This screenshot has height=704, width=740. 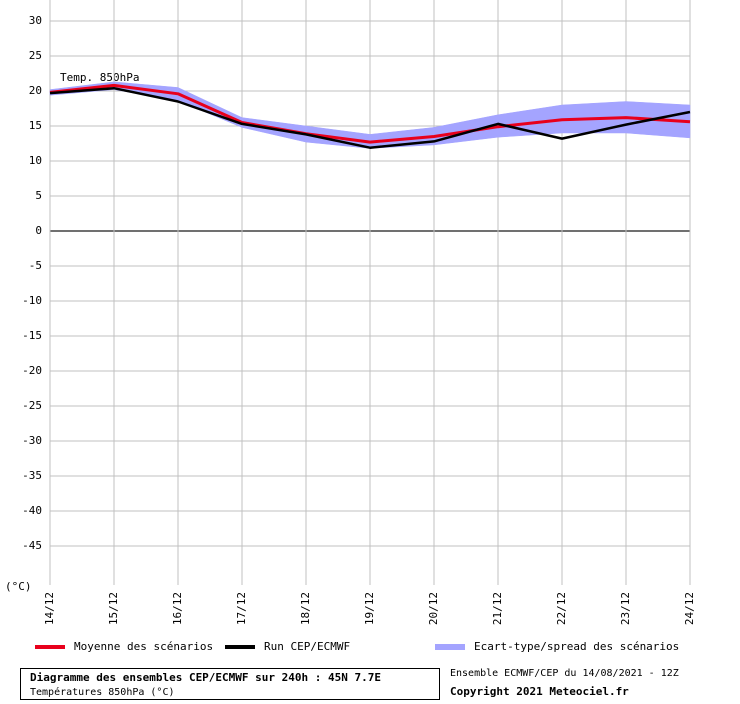 I want to click on y-tick-label: 30, so click(x=35, y=20).